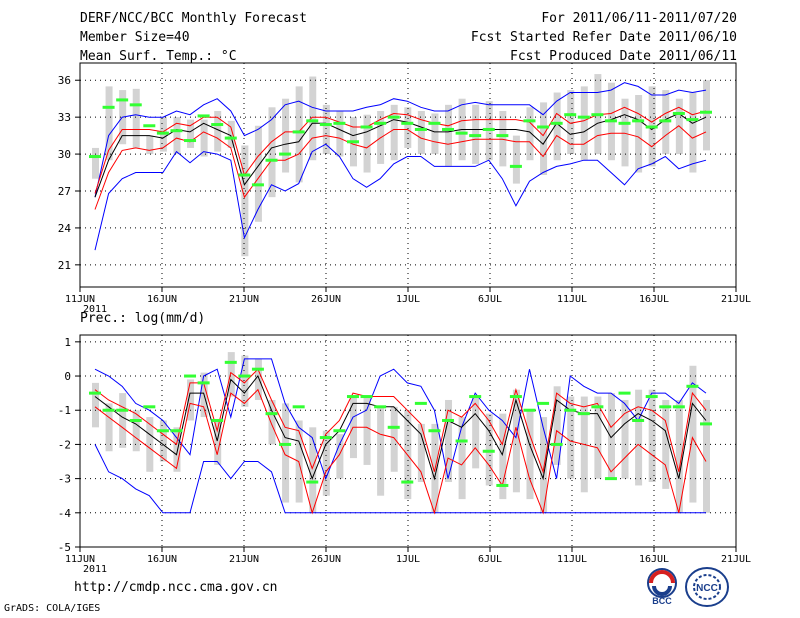  What do you see at coordinates (707, 588) in the screenshot?
I see `ncc-logo-text: NCC` at bounding box center [707, 588].